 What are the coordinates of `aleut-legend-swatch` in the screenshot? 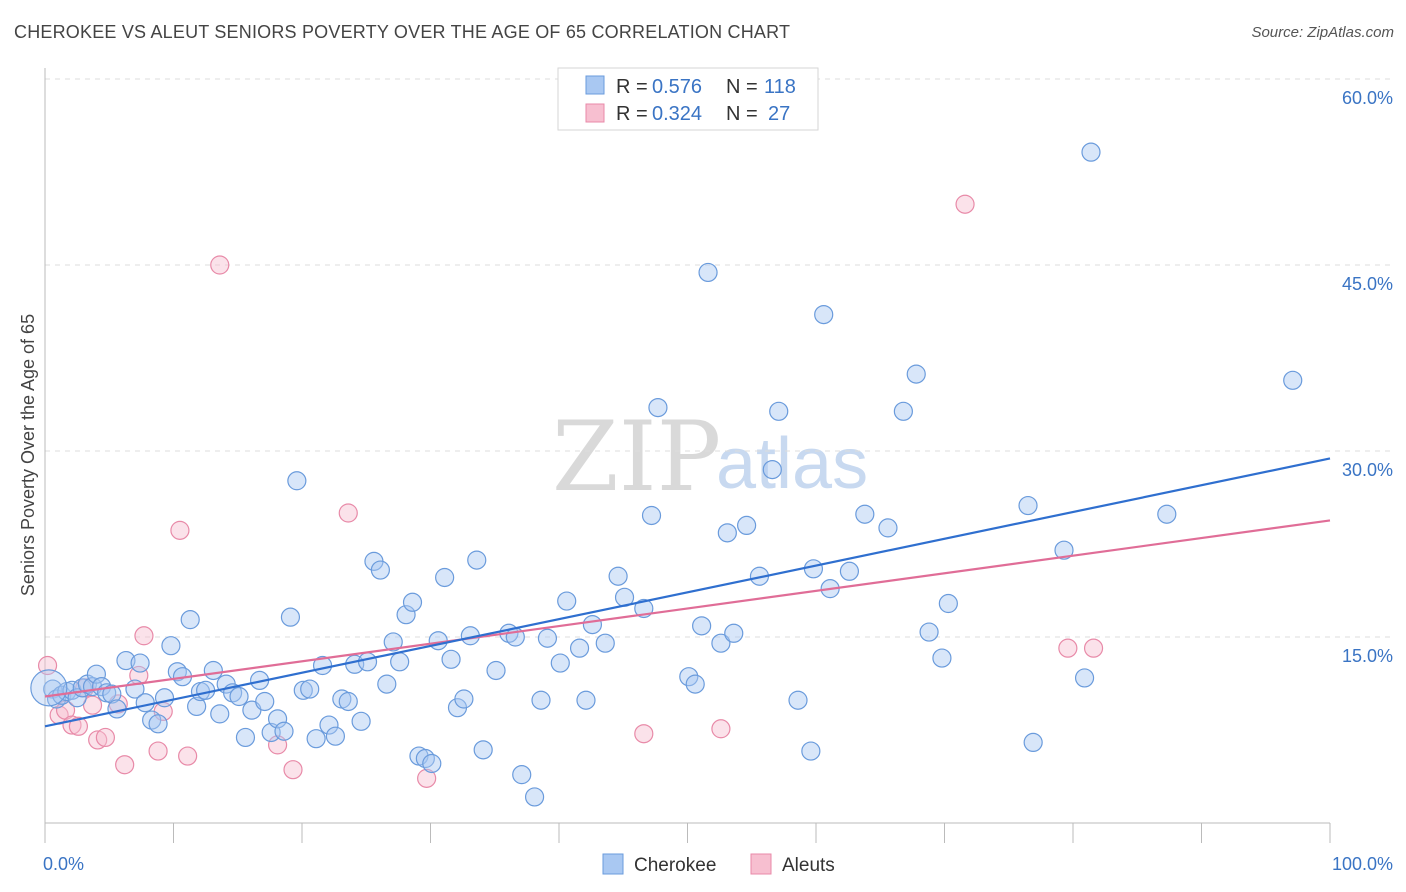 It's located at (595, 113).